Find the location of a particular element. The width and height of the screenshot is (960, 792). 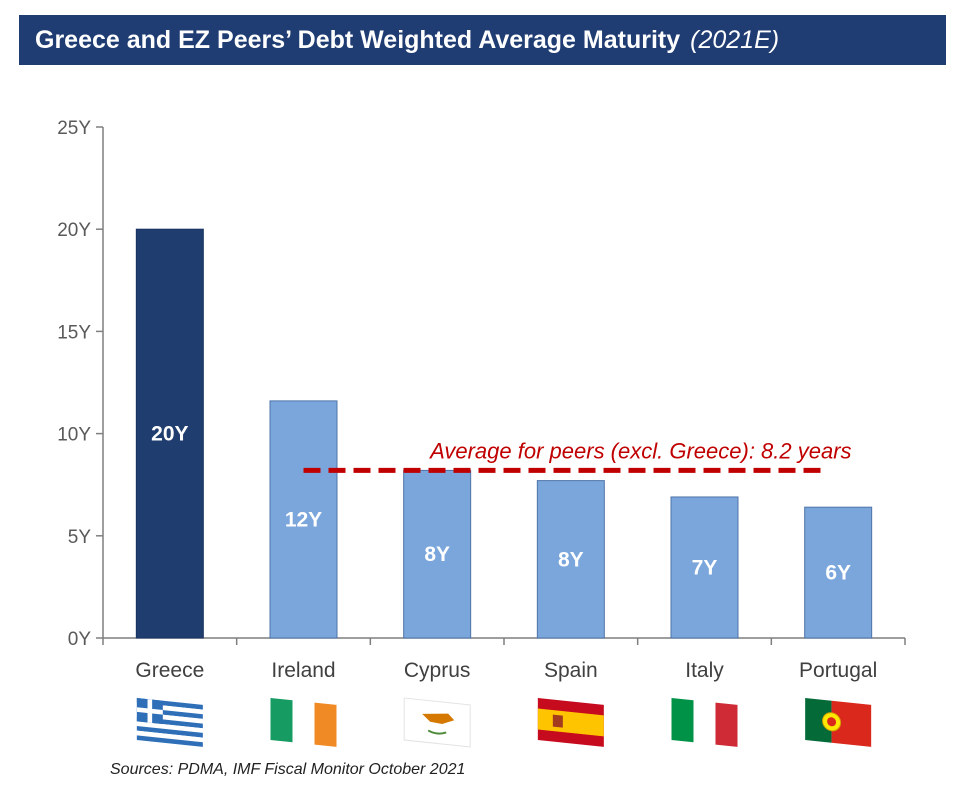

y-tick-label: 25Y is located at coordinates (74, 128).